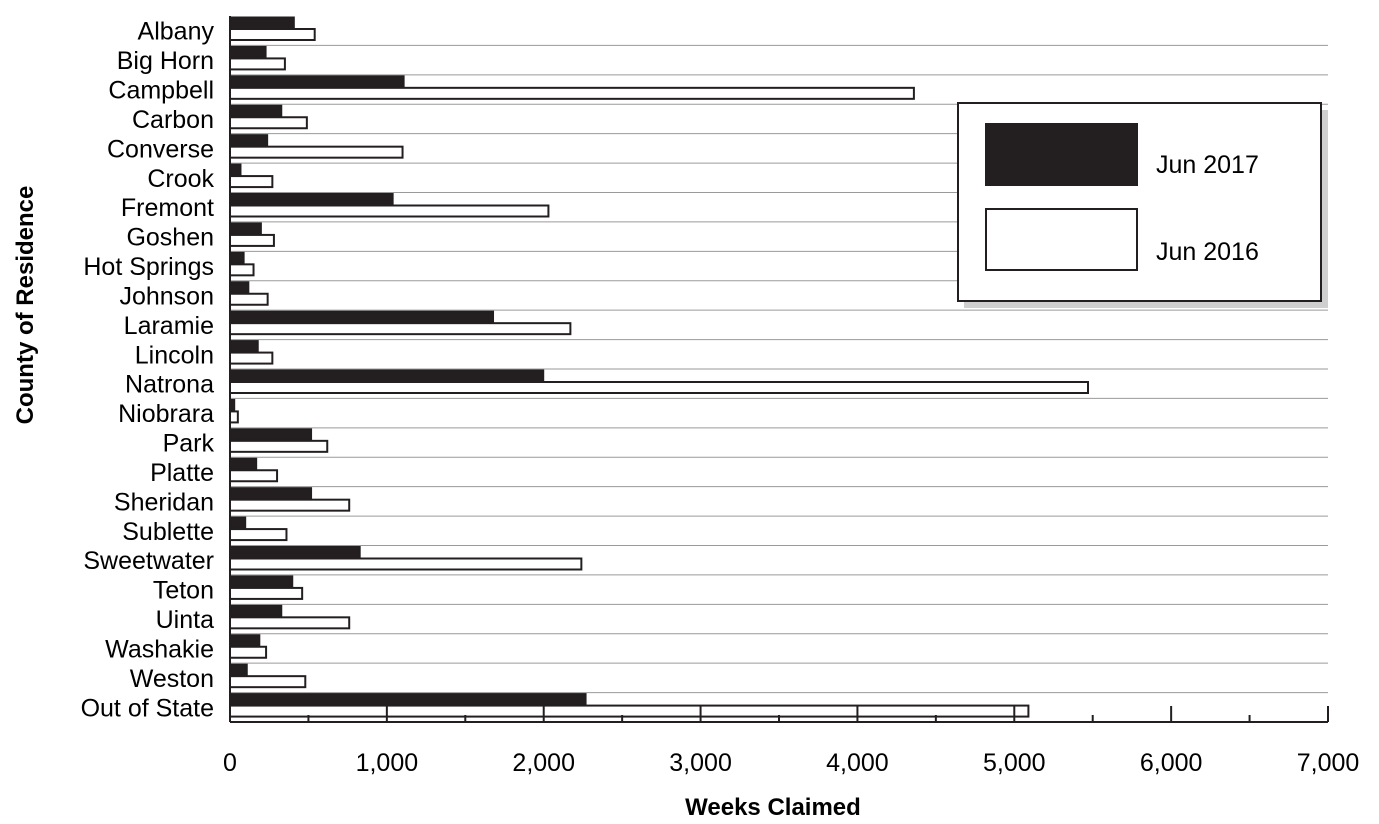  Describe the element at coordinates (164, 502) in the screenshot. I see `category-label-sheridan: Sheridan` at that location.